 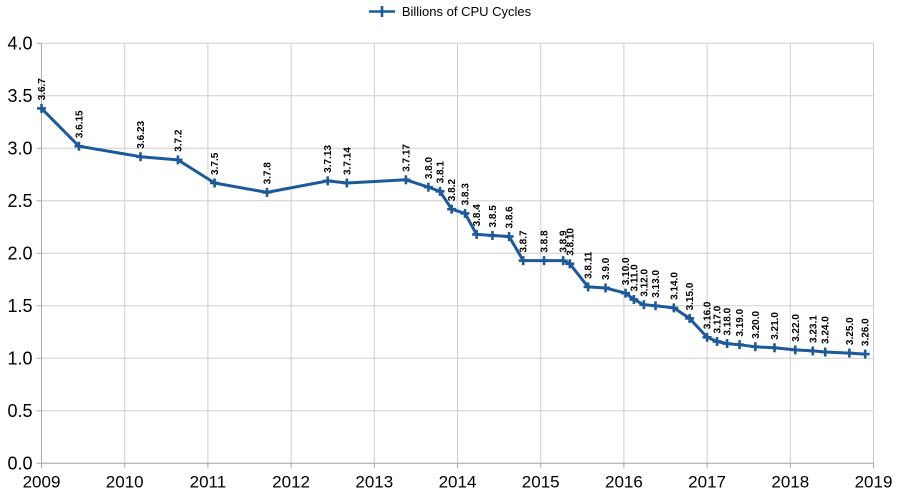 What do you see at coordinates (826, 330) in the screenshot?
I see `point-label: 3.24.0` at bounding box center [826, 330].